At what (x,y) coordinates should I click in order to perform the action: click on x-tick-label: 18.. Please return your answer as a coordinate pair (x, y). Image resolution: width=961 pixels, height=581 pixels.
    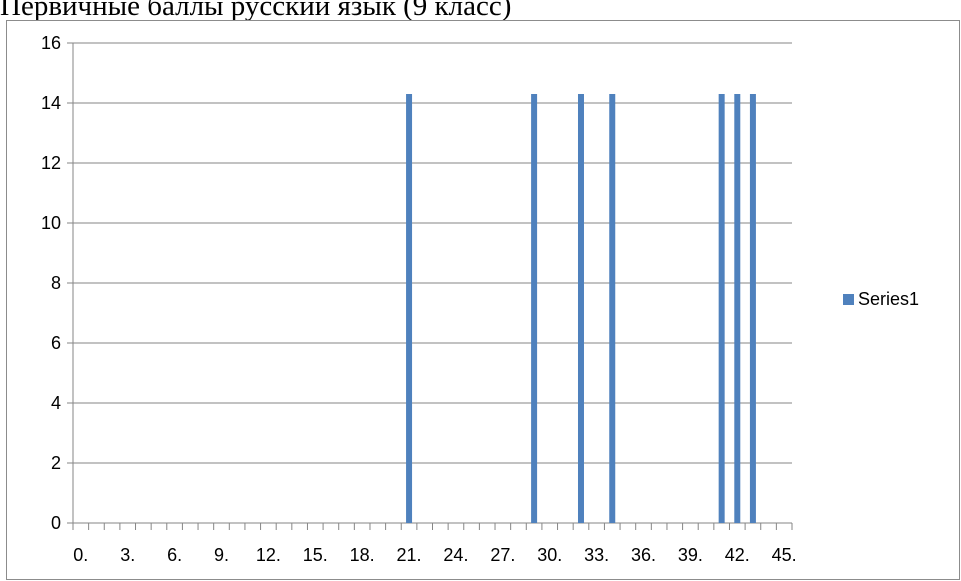
    Looking at the image, I should click on (362, 555).